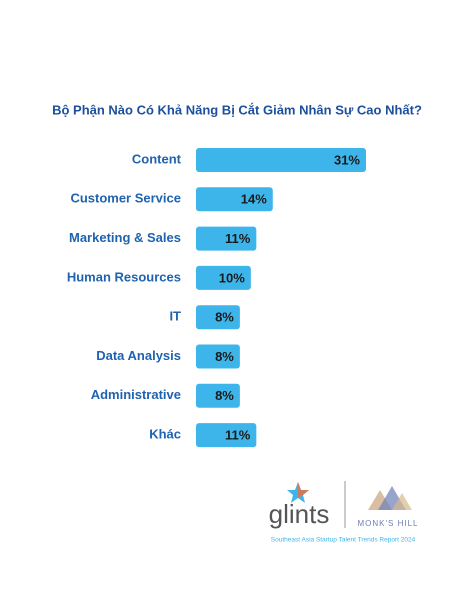  Describe the element at coordinates (402, 501) in the screenshot. I see `logo-triangle` at that location.